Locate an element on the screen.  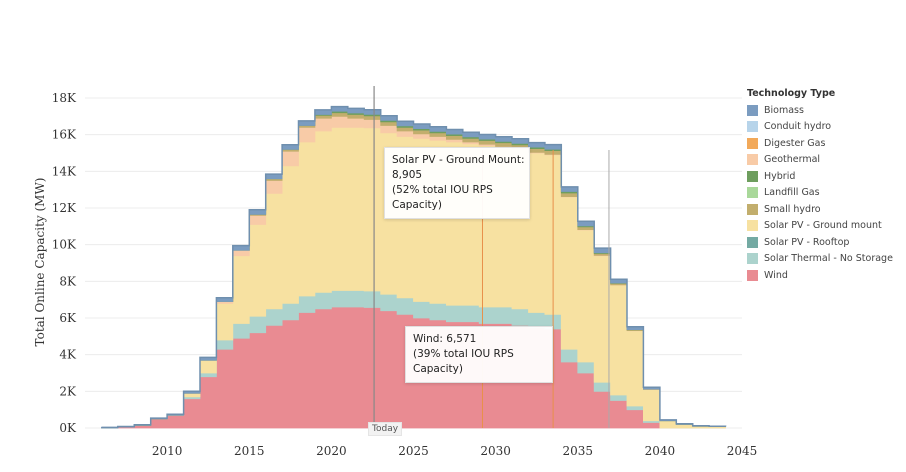
y-tick-label: 18K is located at coordinates (64, 98).